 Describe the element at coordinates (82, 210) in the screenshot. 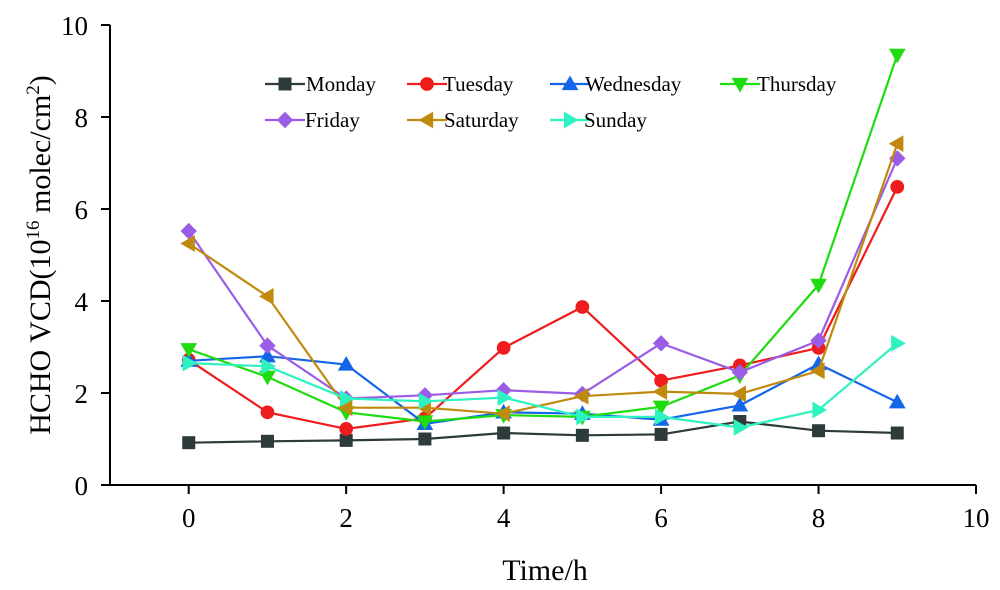

I see `y-tick-label: 6` at that location.